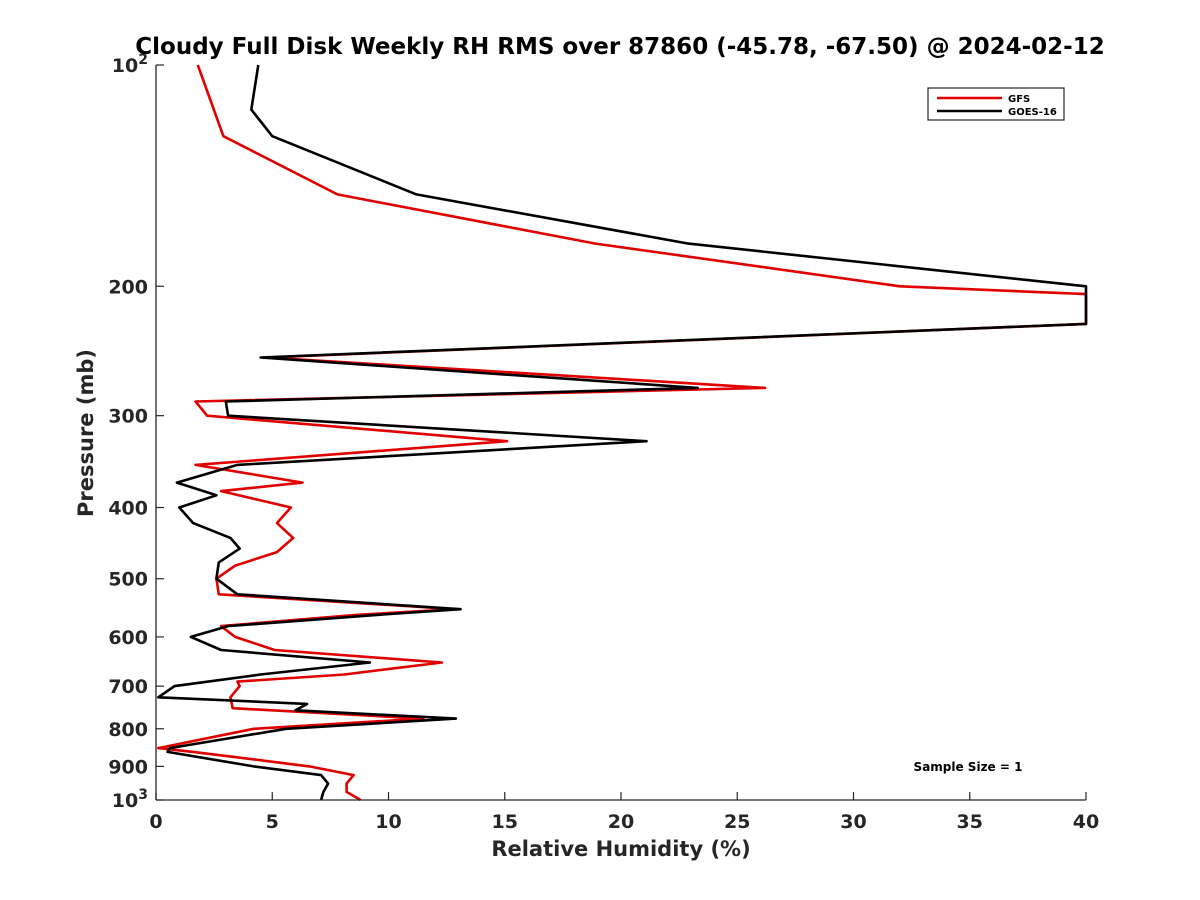 This screenshot has height=900, width=1200. What do you see at coordinates (130, 64) in the screenshot?
I see `y-tick-label: 10²` at bounding box center [130, 64].